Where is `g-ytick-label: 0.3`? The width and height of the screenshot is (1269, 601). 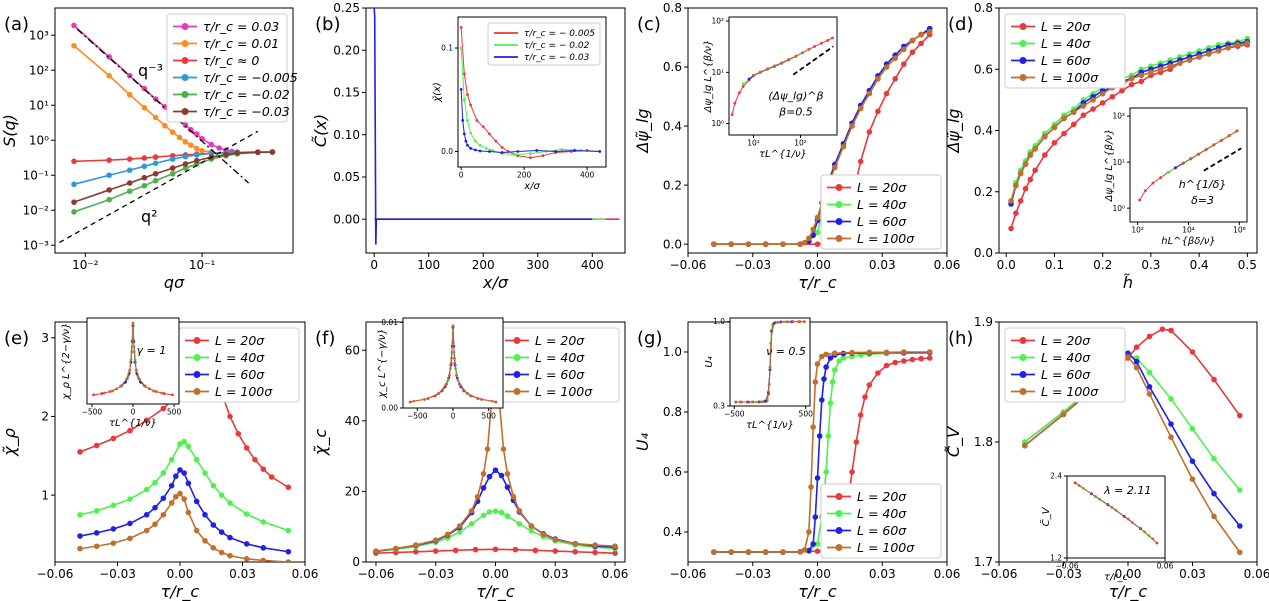
g-ytick-label: 0.3 is located at coordinates (719, 406).